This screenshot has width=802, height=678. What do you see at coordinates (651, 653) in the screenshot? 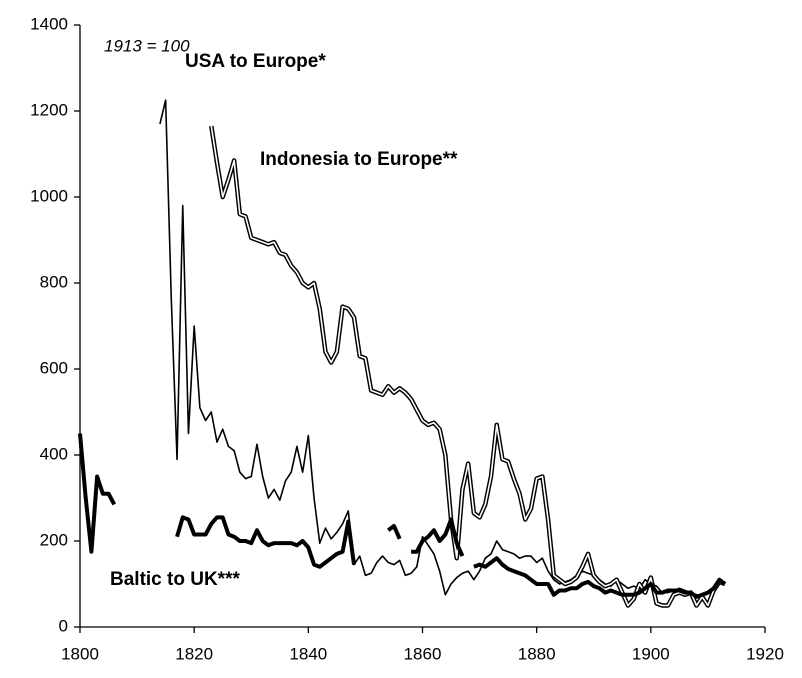
I see `x-tick-label: 1900` at bounding box center [651, 653].